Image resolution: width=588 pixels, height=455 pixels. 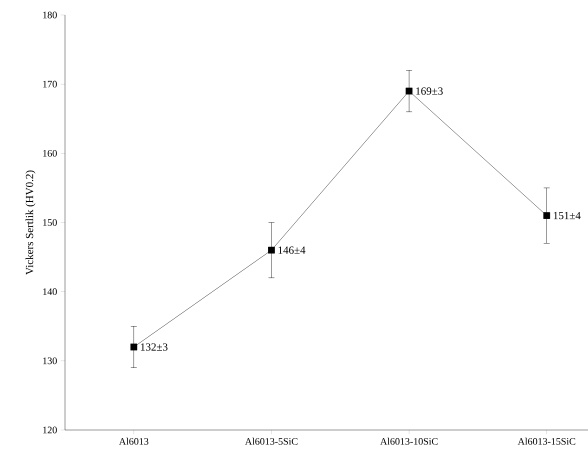 I want to click on x-tick-label: Al6013-5SiC, so click(x=271, y=441).